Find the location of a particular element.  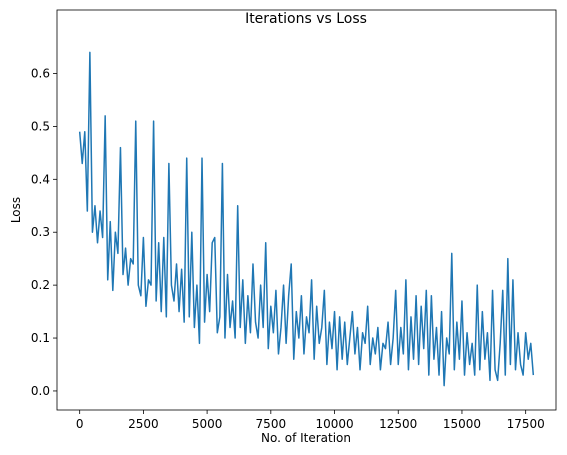

x-tick-label: 12500 is located at coordinates (398, 424).